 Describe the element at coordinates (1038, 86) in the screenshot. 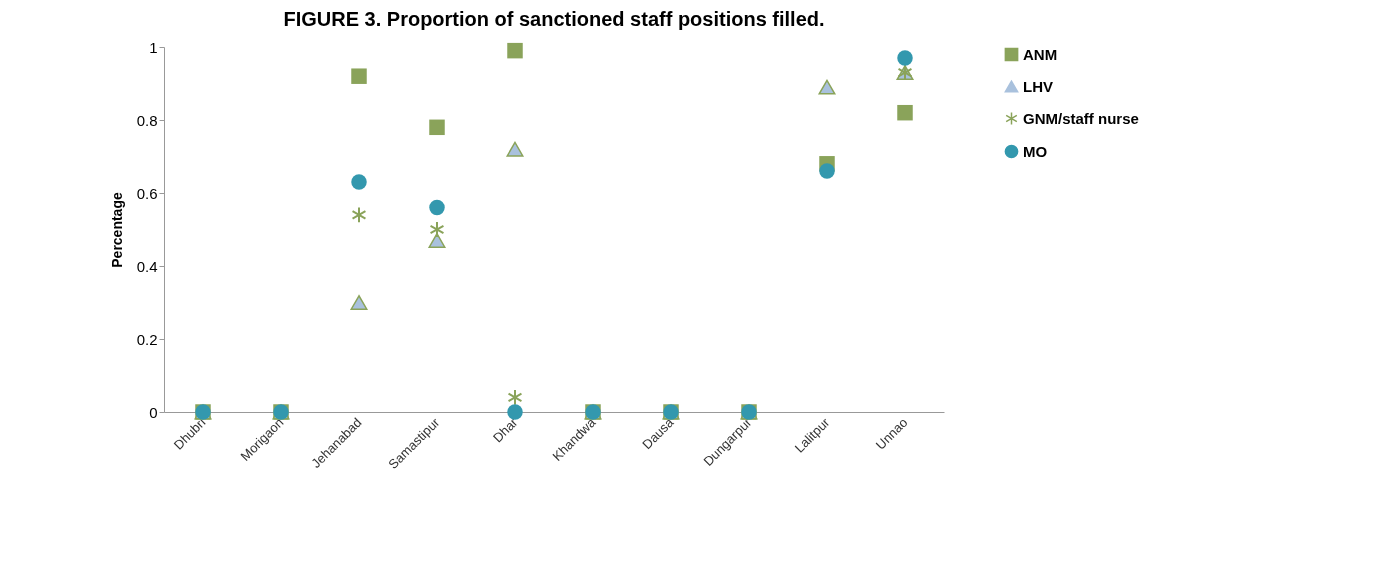

I see `legend-label: LHV` at that location.